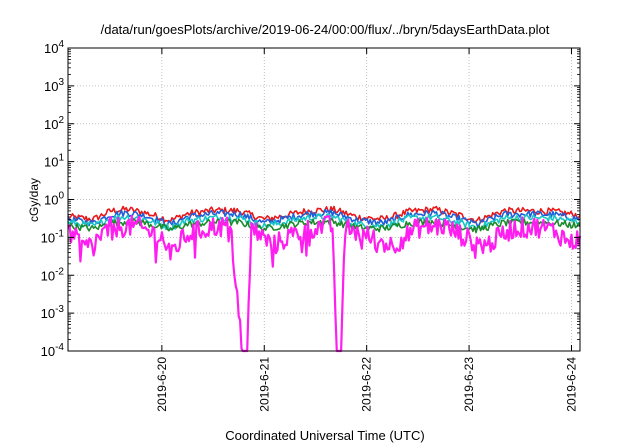  Describe the element at coordinates (367, 384) in the screenshot. I see `x-tick-label: 2019-6-22` at that location.